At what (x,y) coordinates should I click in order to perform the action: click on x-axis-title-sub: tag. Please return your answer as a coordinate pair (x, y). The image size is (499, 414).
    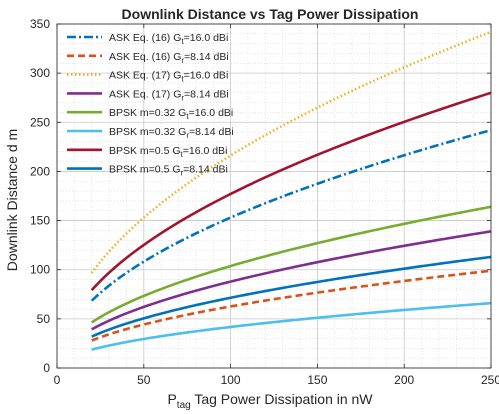
    Looking at the image, I should click on (184, 405).